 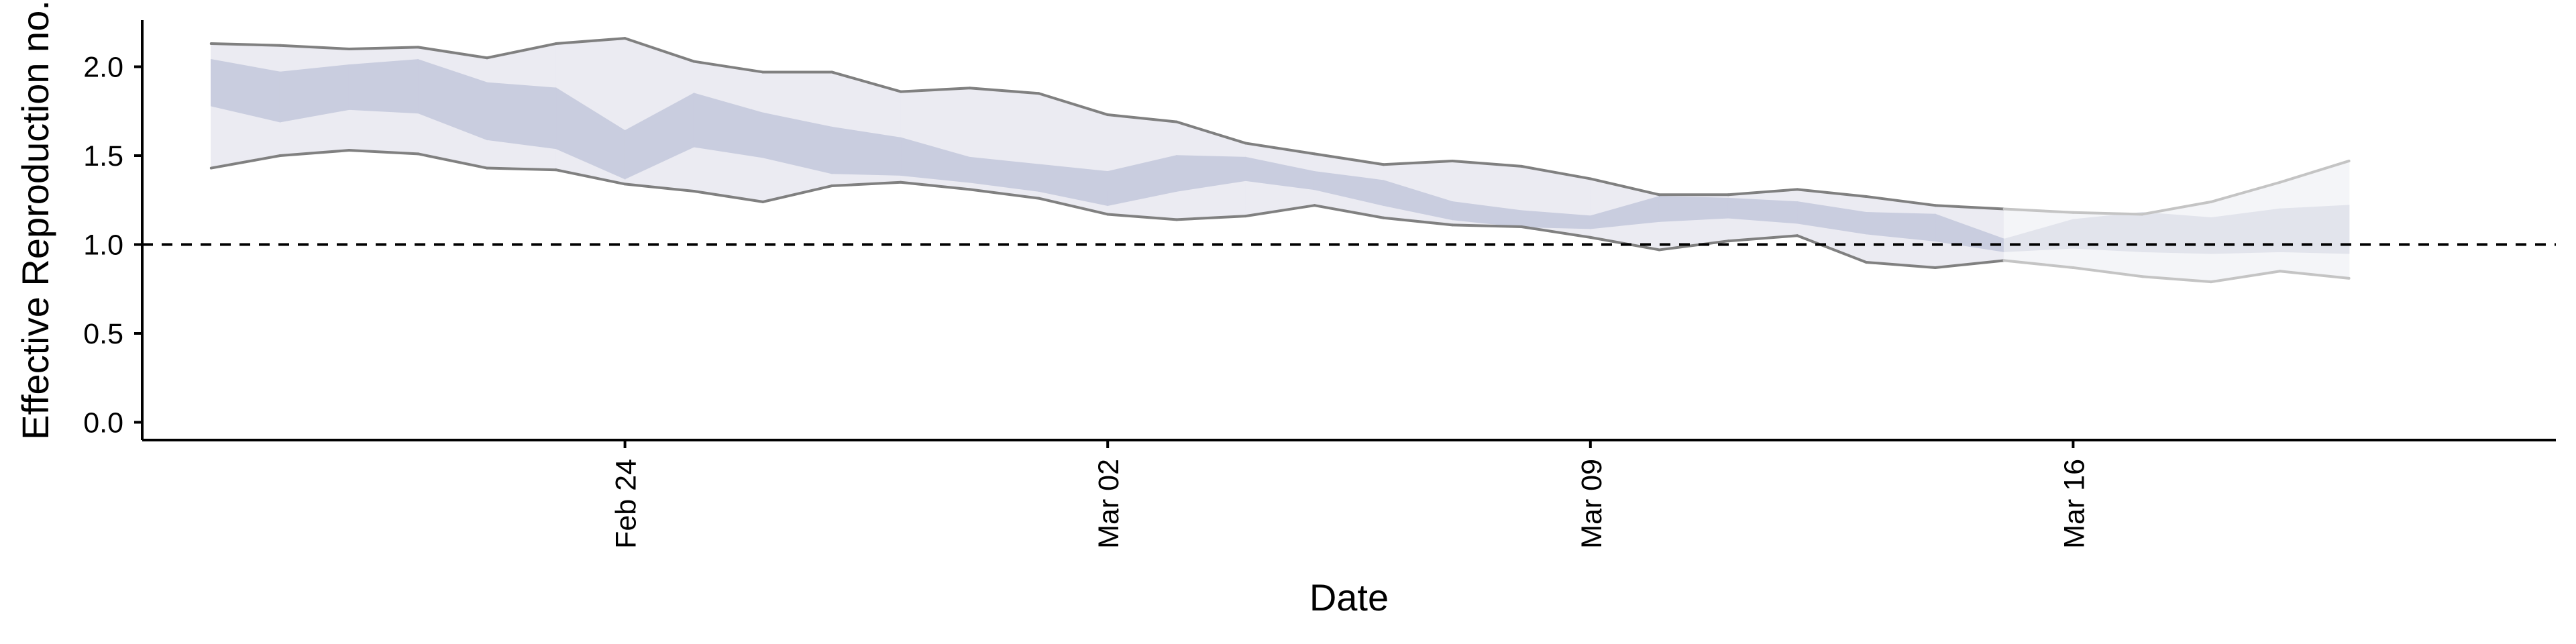 I want to click on x-tick-label: Mar 02, so click(x=1109, y=504).